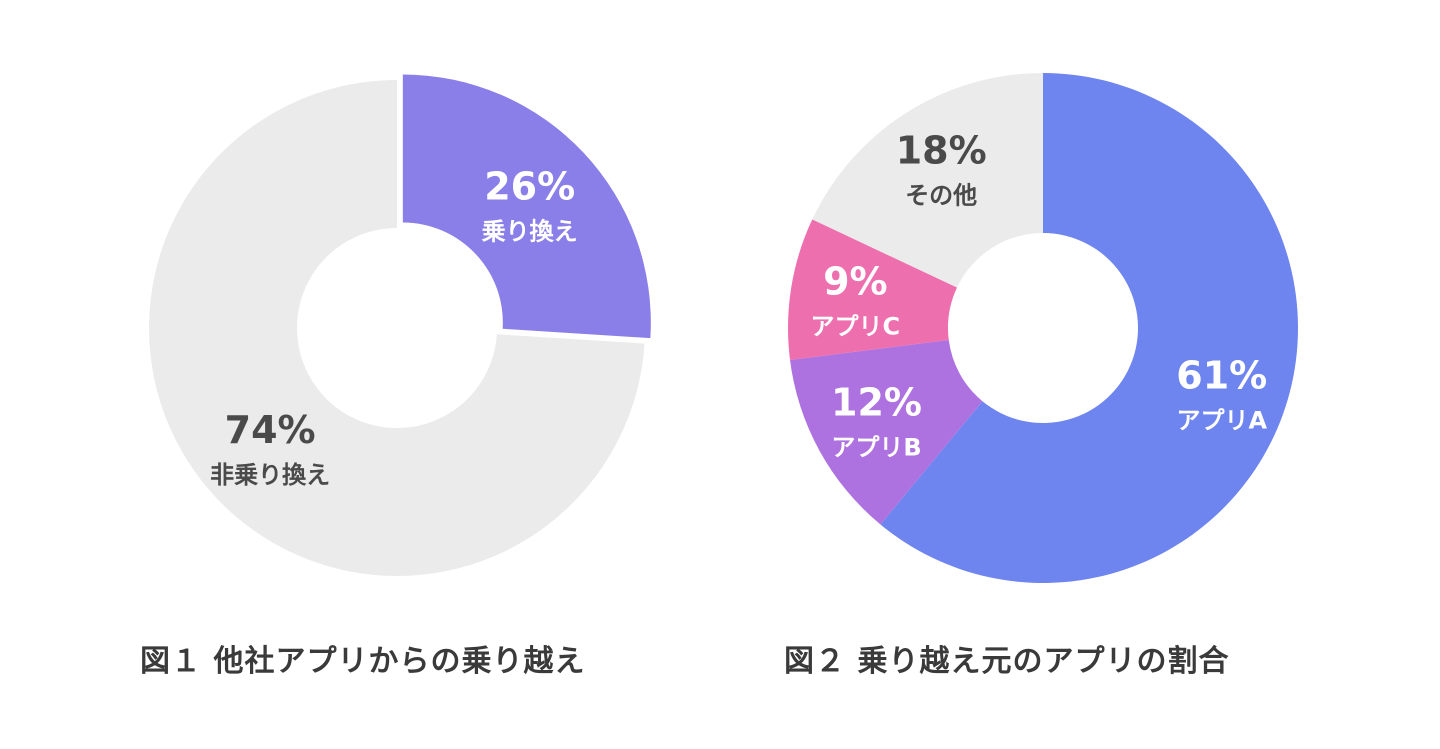 The width and height of the screenshot is (1440, 749). Describe the element at coordinates (530, 231) in the screenshot. I see `slice-category-label: 乗り換え` at that location.